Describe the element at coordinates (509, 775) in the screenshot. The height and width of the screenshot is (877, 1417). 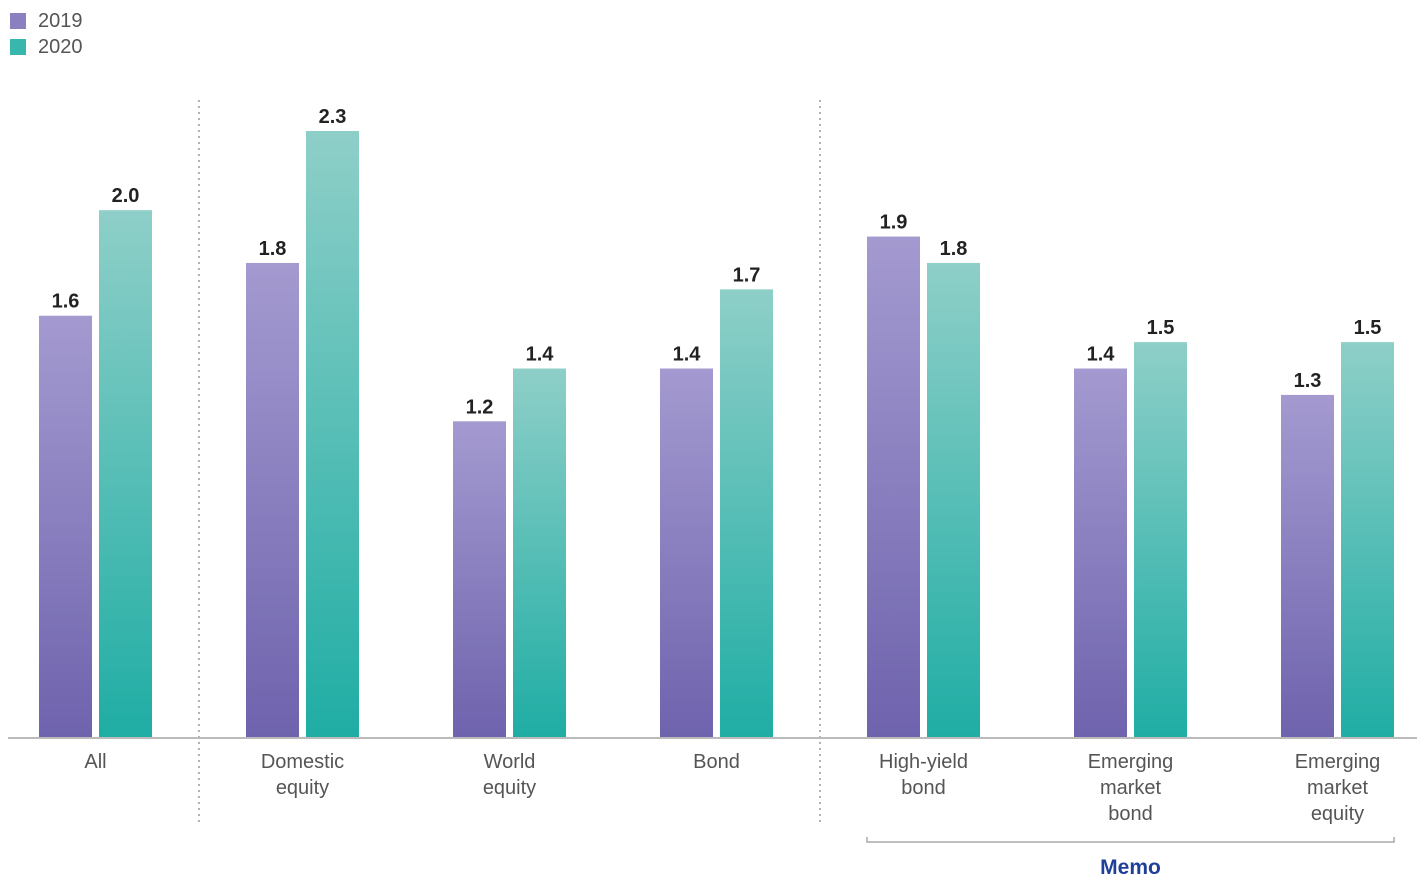
I see `x-tick-label-2: World equity` at that location.